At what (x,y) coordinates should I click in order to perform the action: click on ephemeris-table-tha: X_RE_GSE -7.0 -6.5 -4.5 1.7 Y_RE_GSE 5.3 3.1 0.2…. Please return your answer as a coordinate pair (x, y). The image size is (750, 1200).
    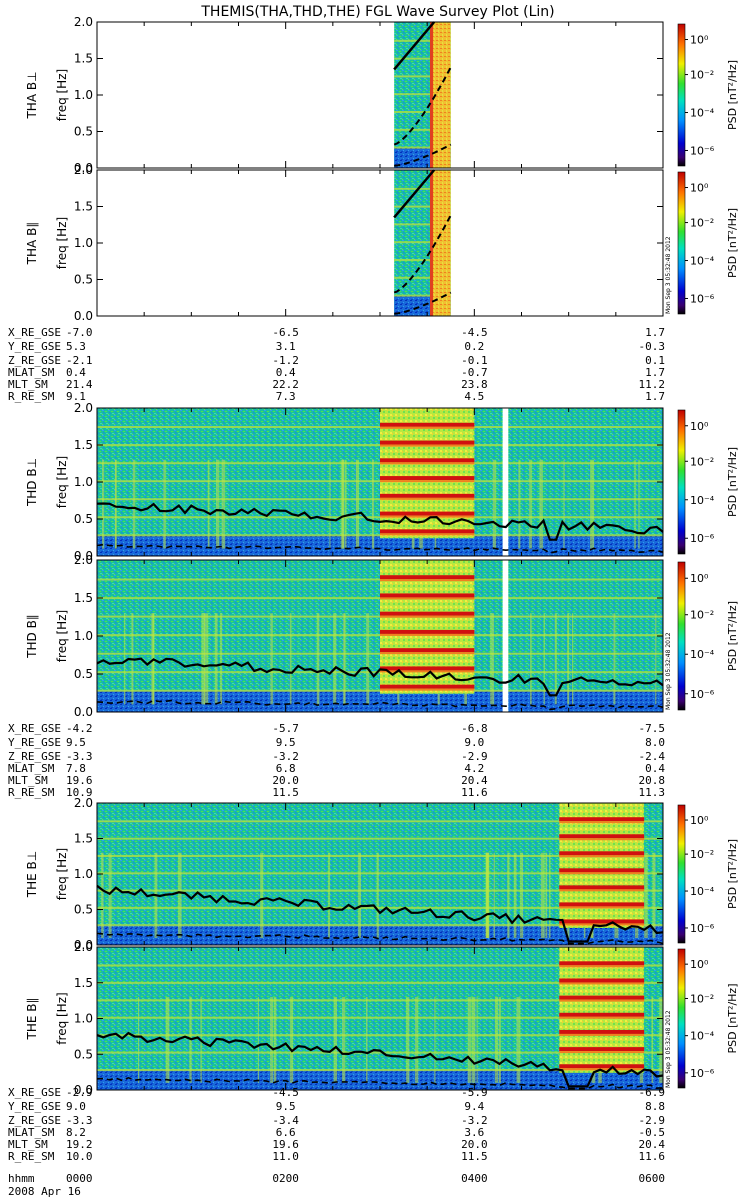
    Looking at the image, I should click on (336, 364).